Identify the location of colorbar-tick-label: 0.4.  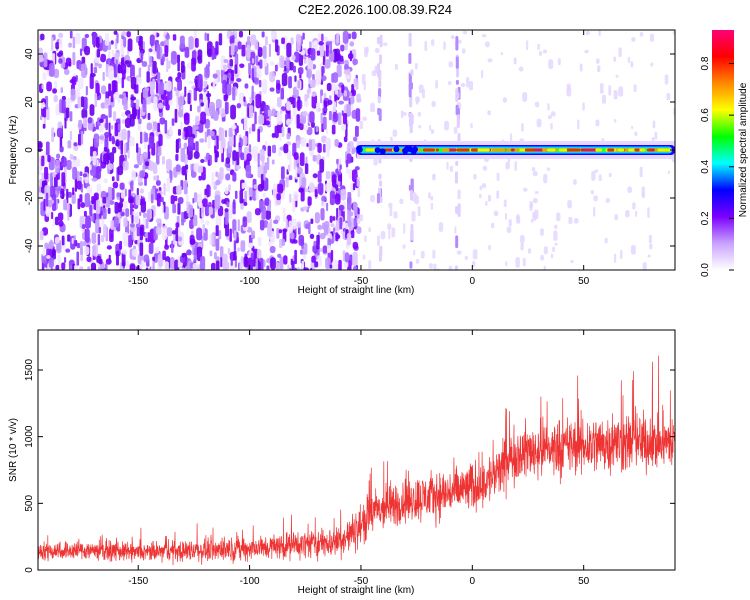
(705, 166).